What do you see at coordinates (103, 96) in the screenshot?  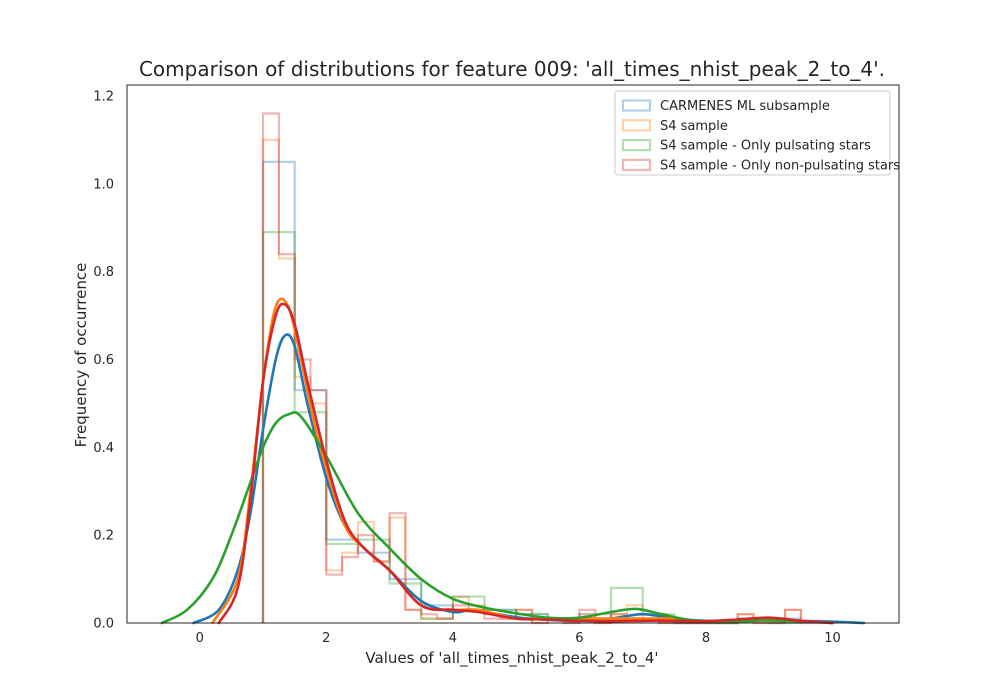 I see `y-tick-label: 1.2` at bounding box center [103, 96].